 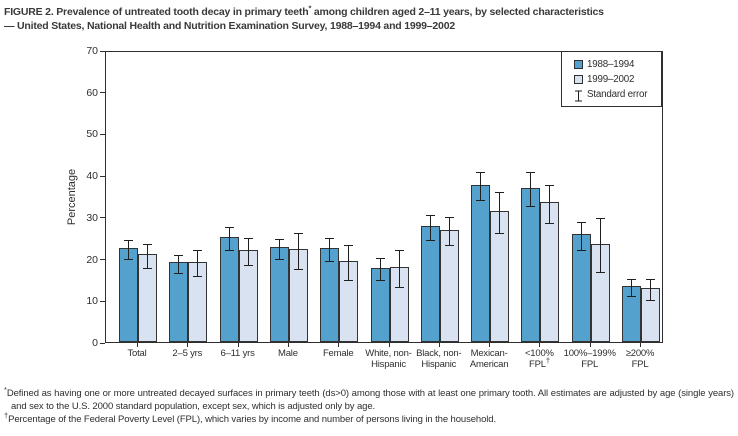 I want to click on legend-item-standard-error: Standard error, so click(x=617, y=94).